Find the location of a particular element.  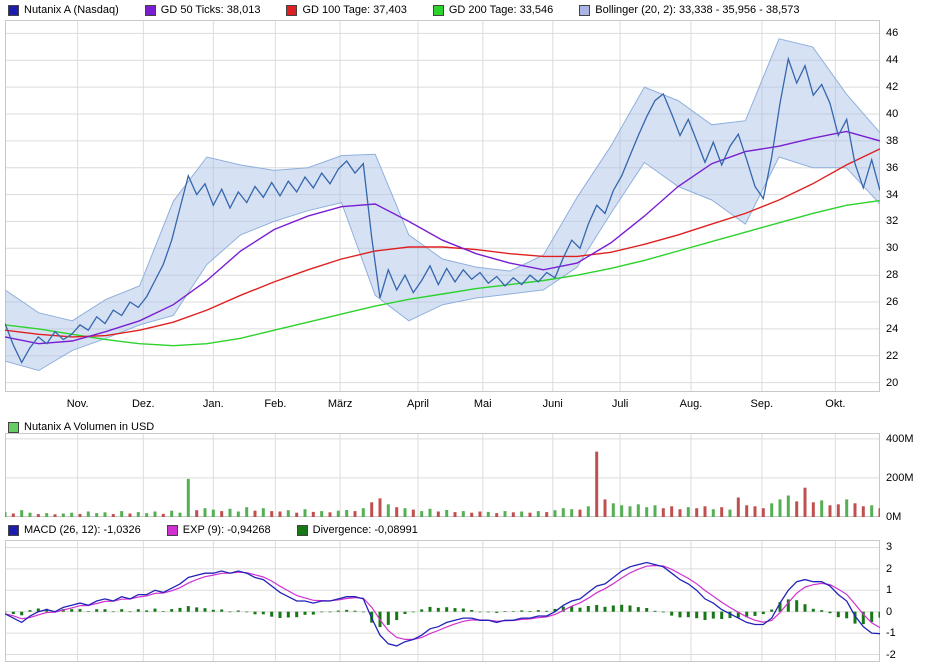

volume-legend: Nutanix A Volumen in USD is located at coordinates (81, 427).